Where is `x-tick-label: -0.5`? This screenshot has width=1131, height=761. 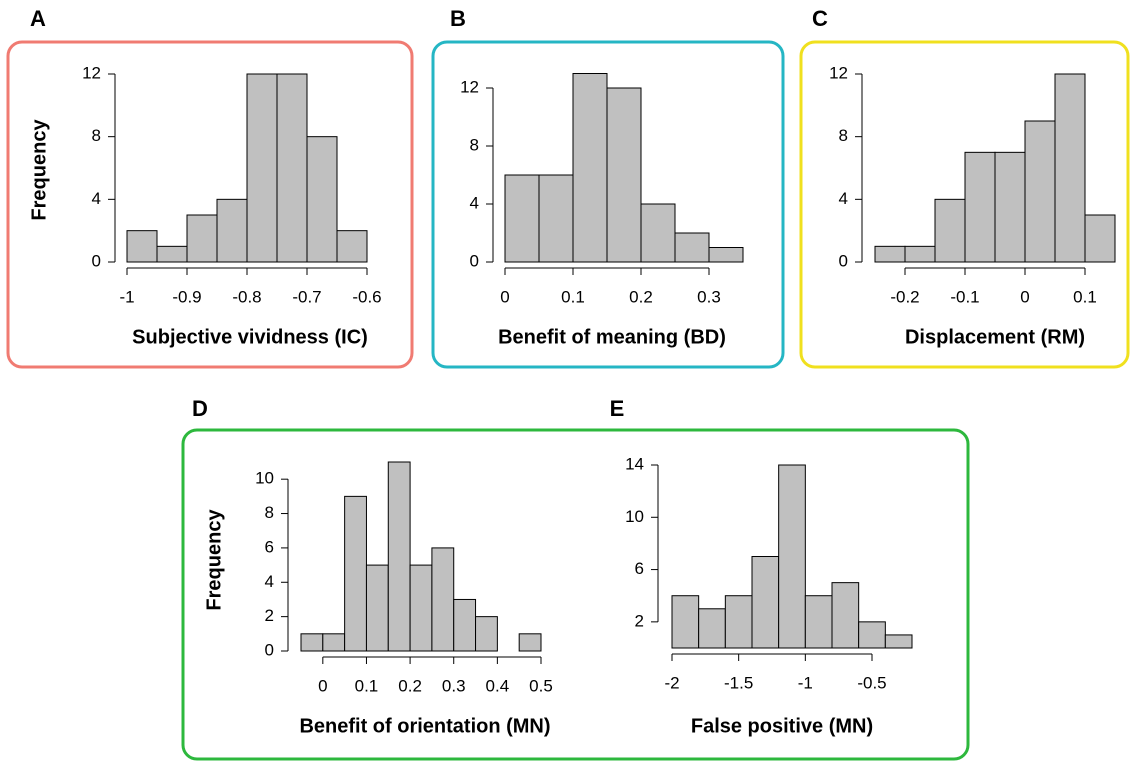 x-tick-label: -0.5 is located at coordinates (871, 682).